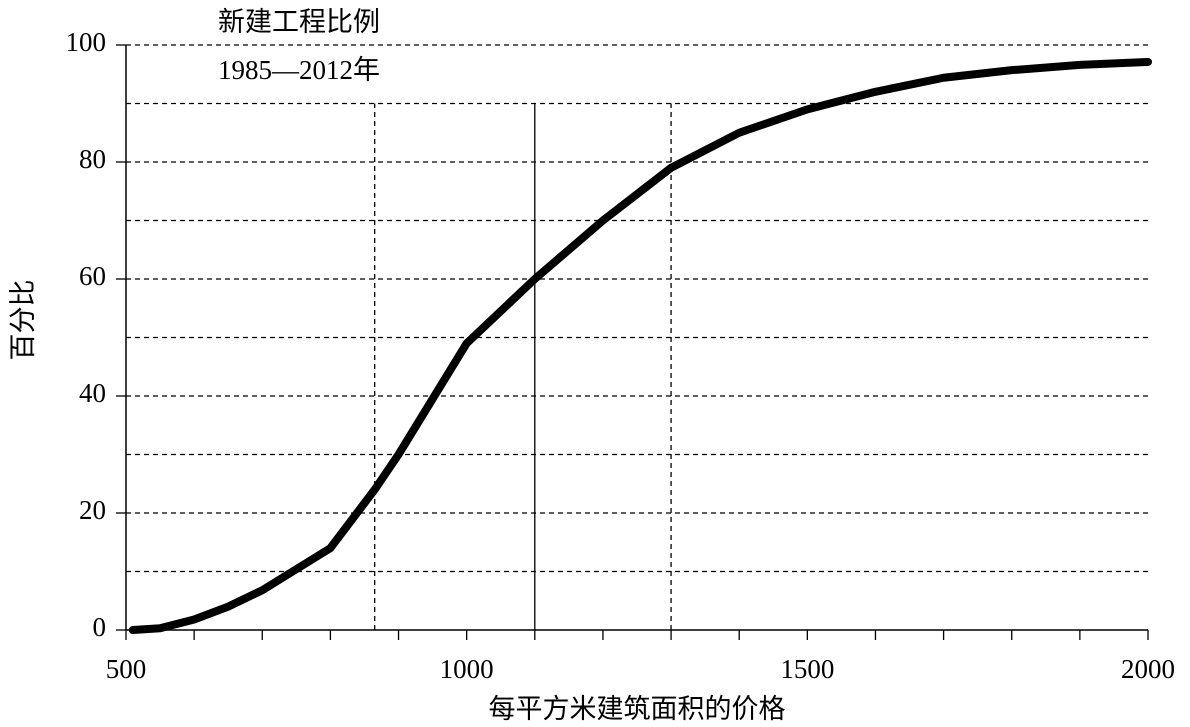  What do you see at coordinates (100, 627) in the screenshot?
I see `y-tick-label: 0` at bounding box center [100, 627].